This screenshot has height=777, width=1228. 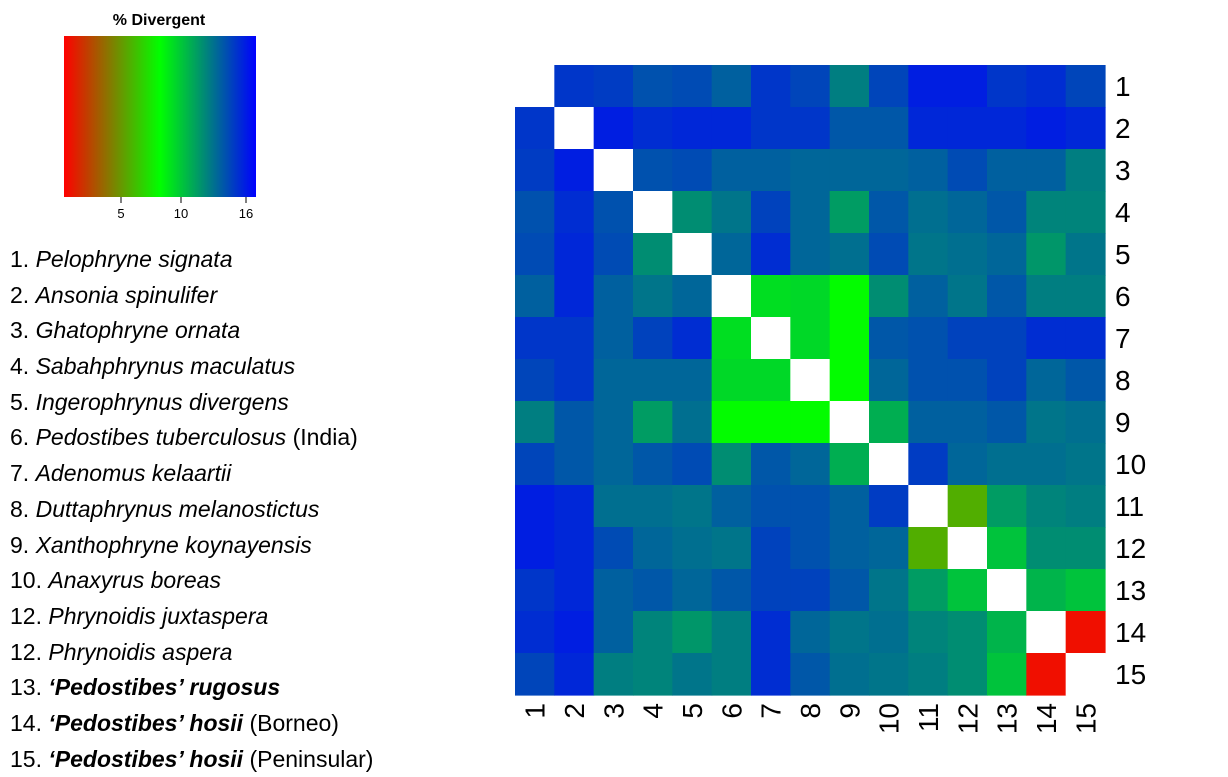 I want to click on row-label: 13, so click(x=1130, y=590).